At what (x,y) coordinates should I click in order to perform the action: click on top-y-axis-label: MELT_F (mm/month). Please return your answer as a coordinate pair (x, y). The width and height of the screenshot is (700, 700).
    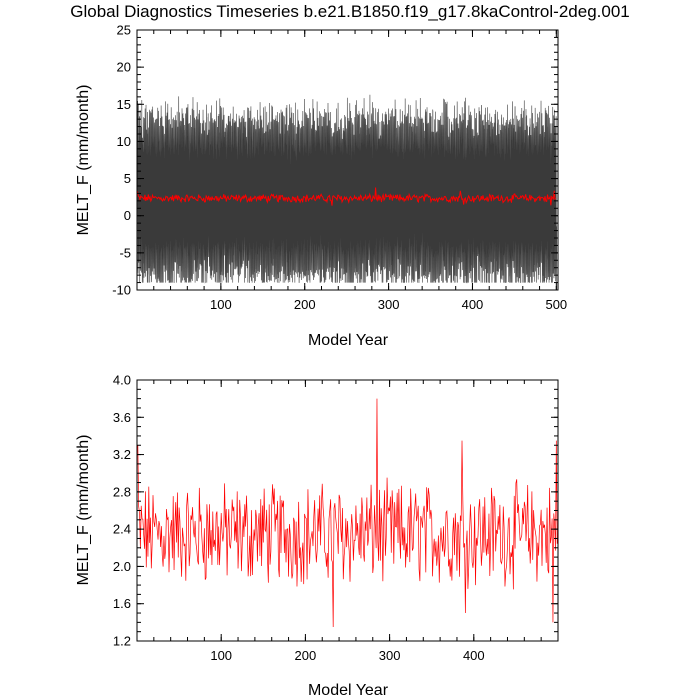
    Looking at the image, I should click on (83, 160).